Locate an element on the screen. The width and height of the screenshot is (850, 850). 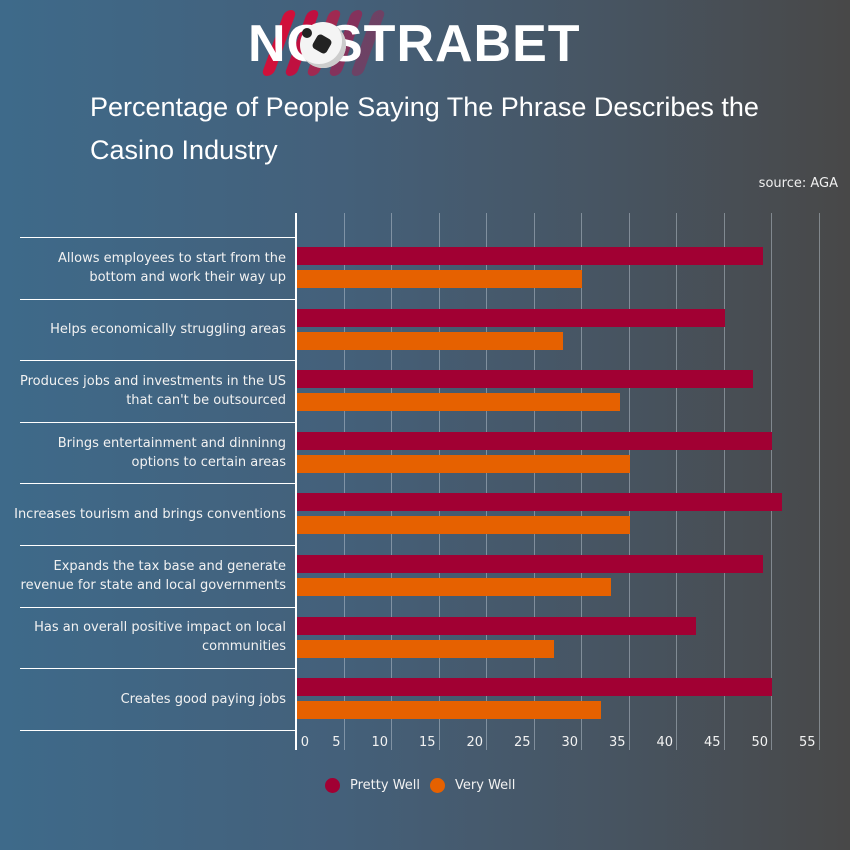
category-label-line: Brings entertainment and dinninng is located at coordinates (171, 443).